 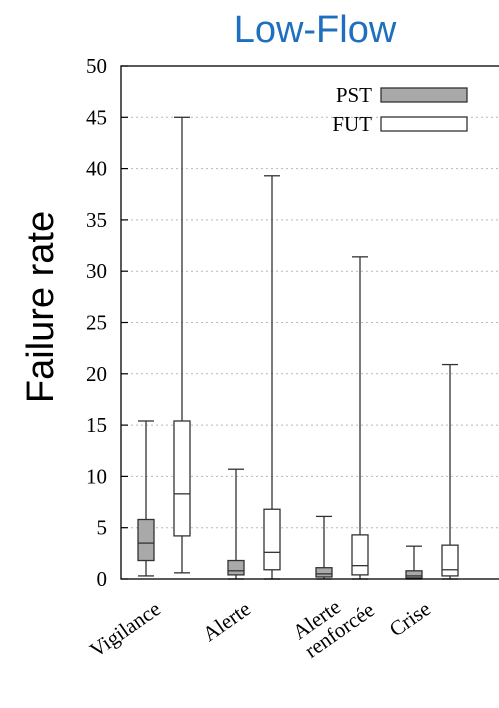 What do you see at coordinates (96, 476) in the screenshot?
I see `y-tick-label: 10` at bounding box center [96, 476].